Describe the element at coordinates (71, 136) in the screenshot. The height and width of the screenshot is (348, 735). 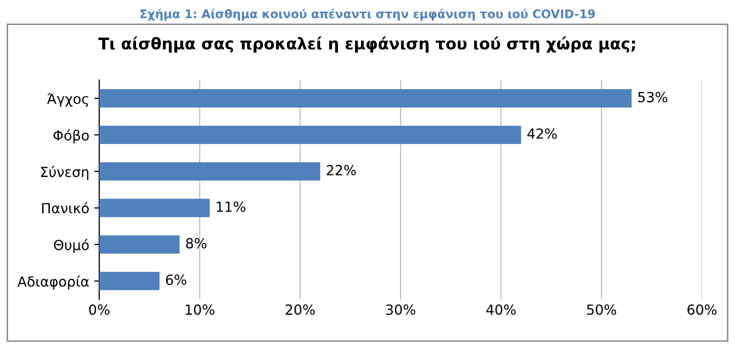
I see `y-tick-label: Φόβο` at that location.